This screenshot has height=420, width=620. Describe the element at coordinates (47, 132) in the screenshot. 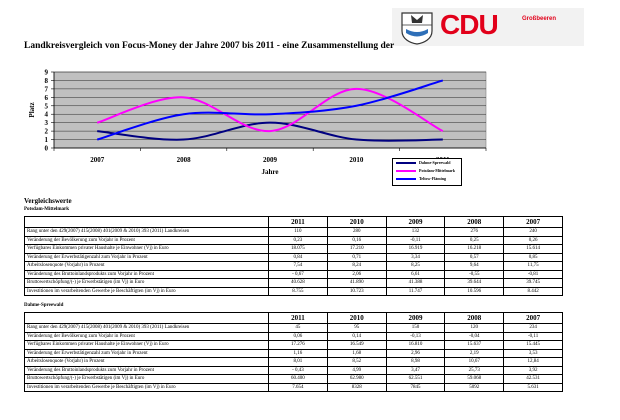

I see `y-tick-label: 2` at that location.